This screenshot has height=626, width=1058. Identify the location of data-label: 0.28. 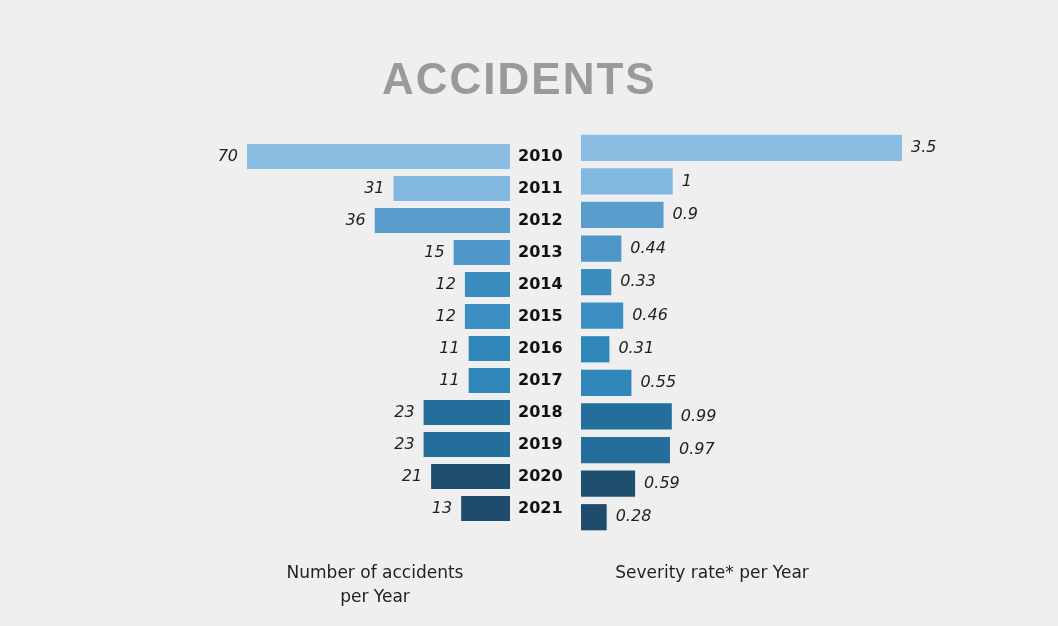
(633, 516).